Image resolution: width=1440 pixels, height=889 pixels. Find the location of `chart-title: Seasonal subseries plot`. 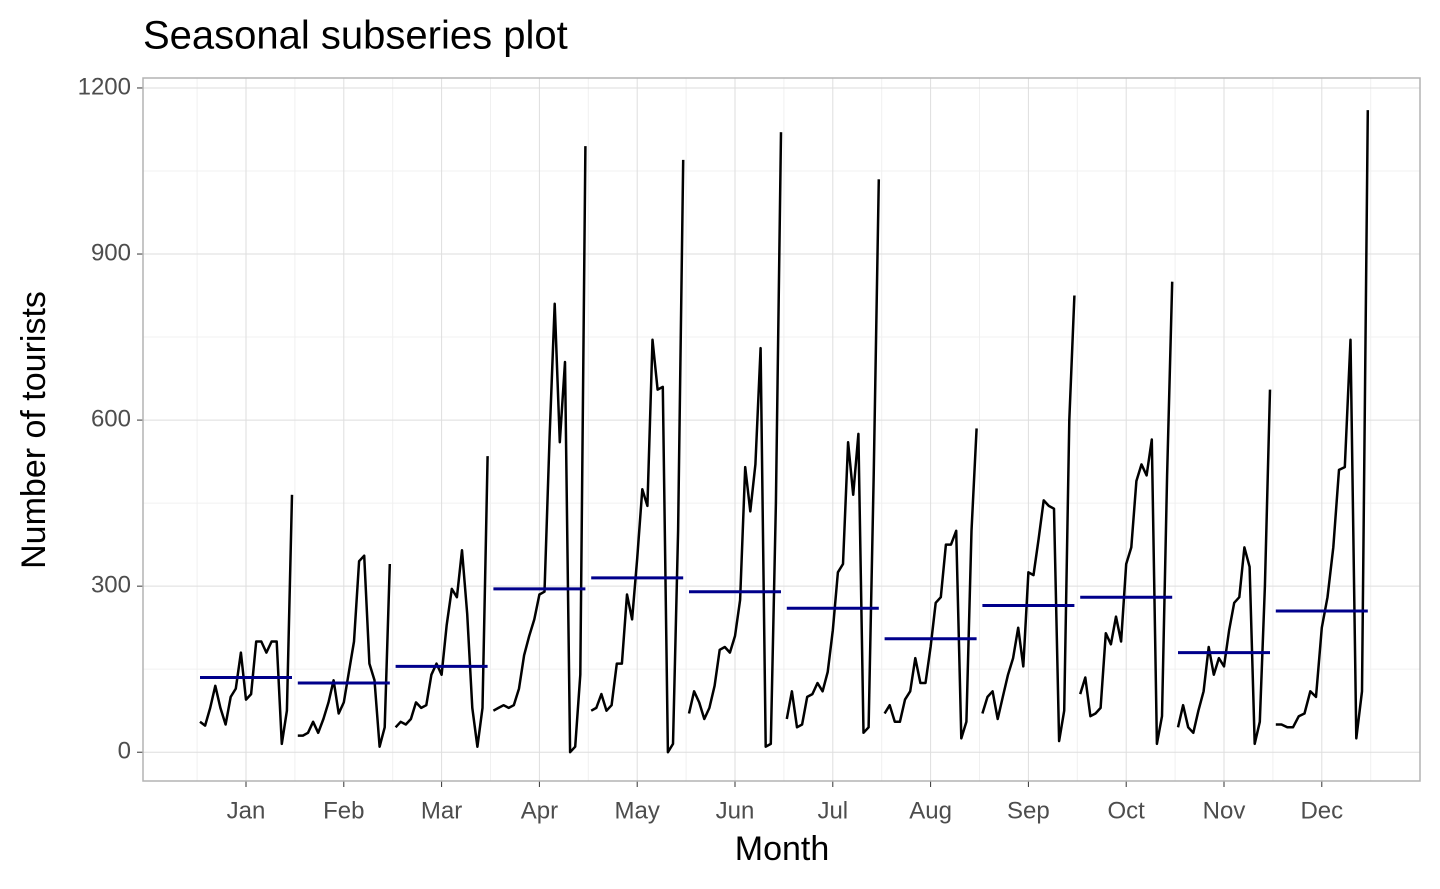

chart-title: Seasonal subseries plot is located at coordinates (355, 36).